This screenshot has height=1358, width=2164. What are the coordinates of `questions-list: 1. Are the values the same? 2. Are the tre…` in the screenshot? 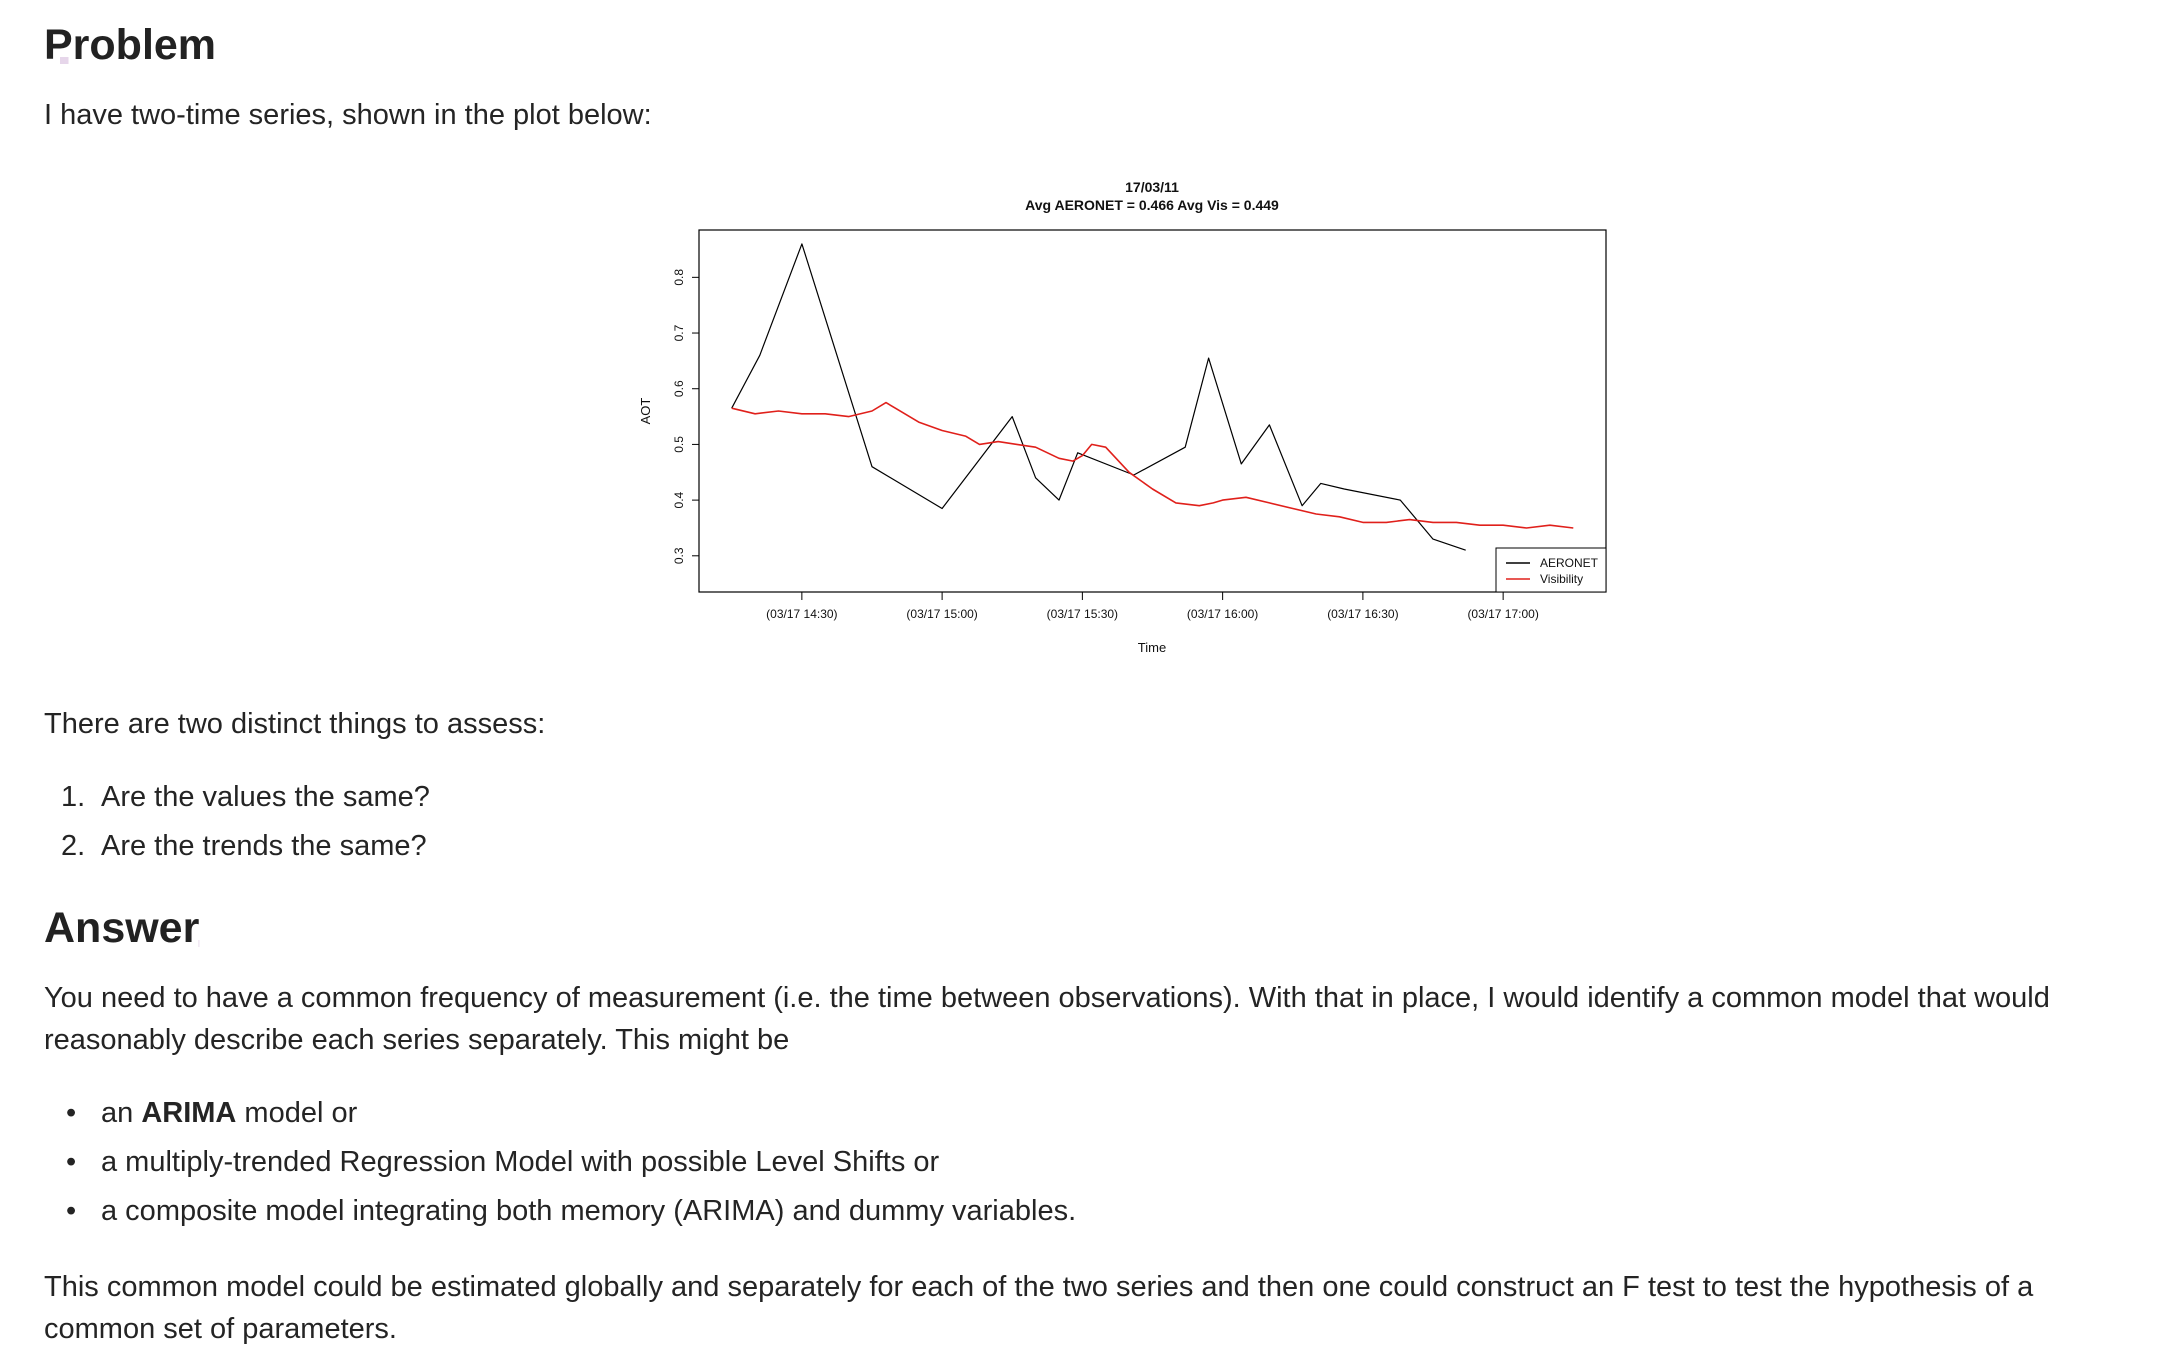 It's located at (237, 822).